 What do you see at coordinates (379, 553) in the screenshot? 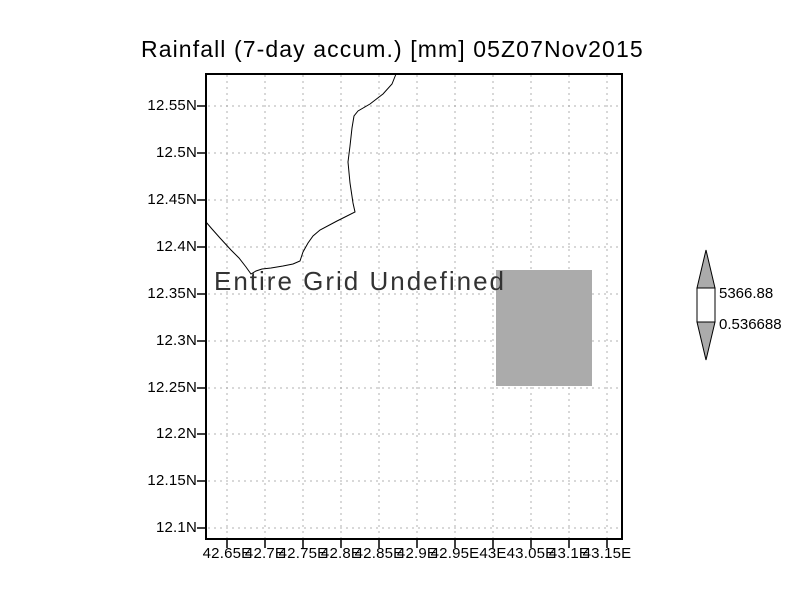
I see `x-axis-tick-label: 42.85E` at bounding box center [379, 553].